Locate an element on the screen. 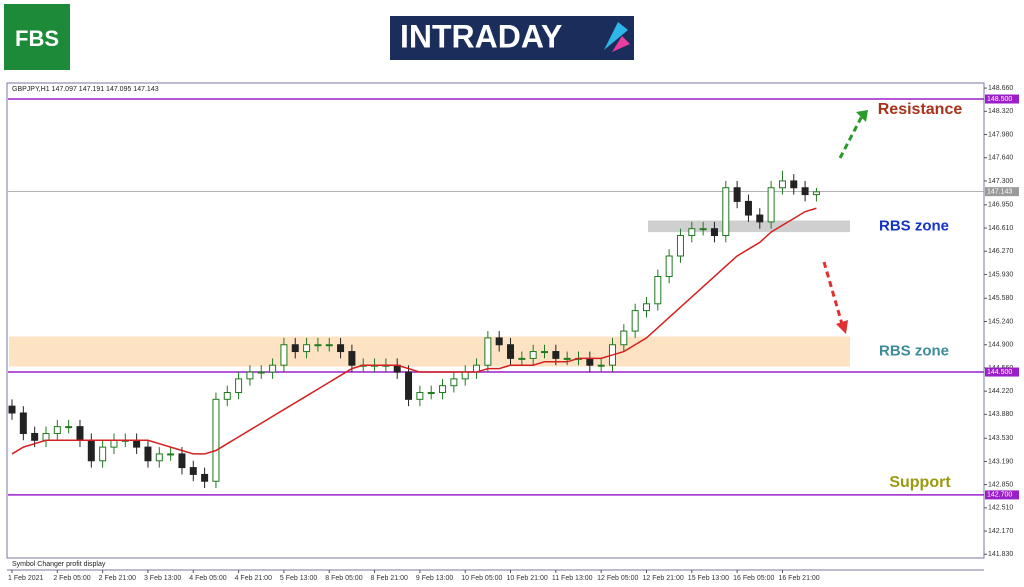 This screenshot has width=1024, height=587. level-label: 142.700 is located at coordinates (999, 495).